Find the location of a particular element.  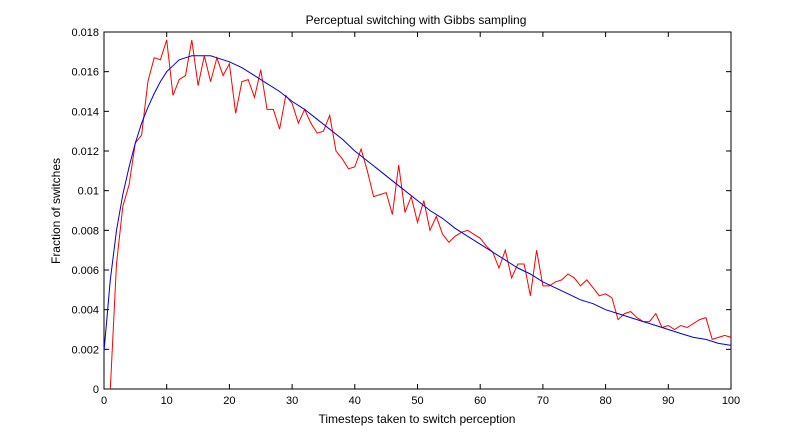

y-tick-label: 0.006 is located at coordinates (85, 271).